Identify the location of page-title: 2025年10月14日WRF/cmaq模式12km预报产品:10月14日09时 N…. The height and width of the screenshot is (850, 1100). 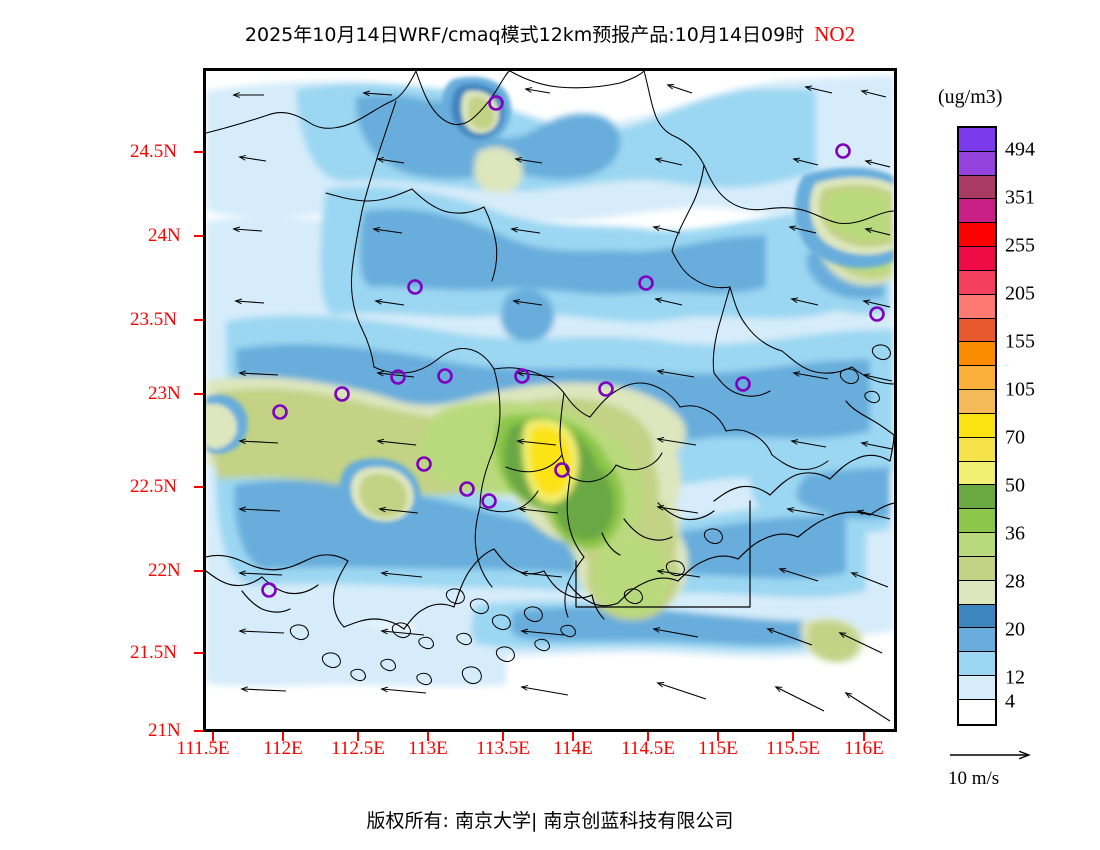
(550, 33).